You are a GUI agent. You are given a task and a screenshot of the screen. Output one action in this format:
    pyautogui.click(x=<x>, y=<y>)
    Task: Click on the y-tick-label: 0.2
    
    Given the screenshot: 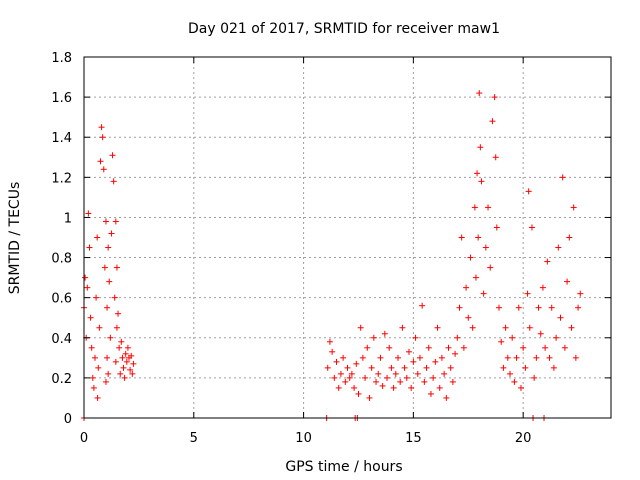 What is the action you would take?
    pyautogui.click(x=61, y=379)
    